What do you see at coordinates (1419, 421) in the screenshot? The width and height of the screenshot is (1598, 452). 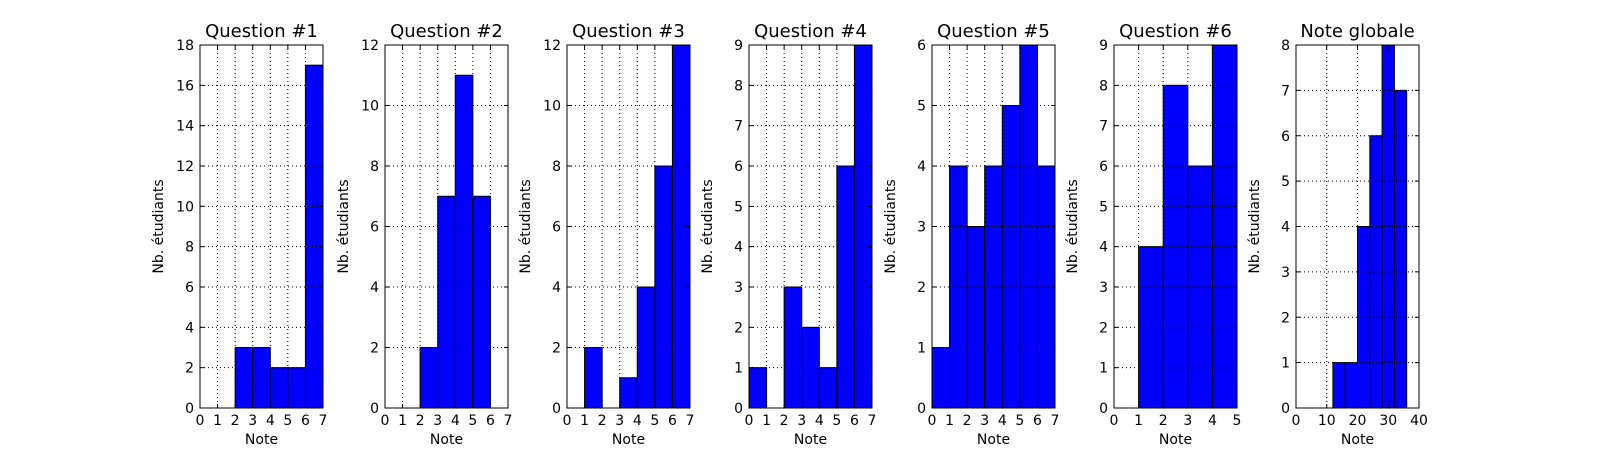 I see `x-tick-label: 40` at bounding box center [1419, 421].